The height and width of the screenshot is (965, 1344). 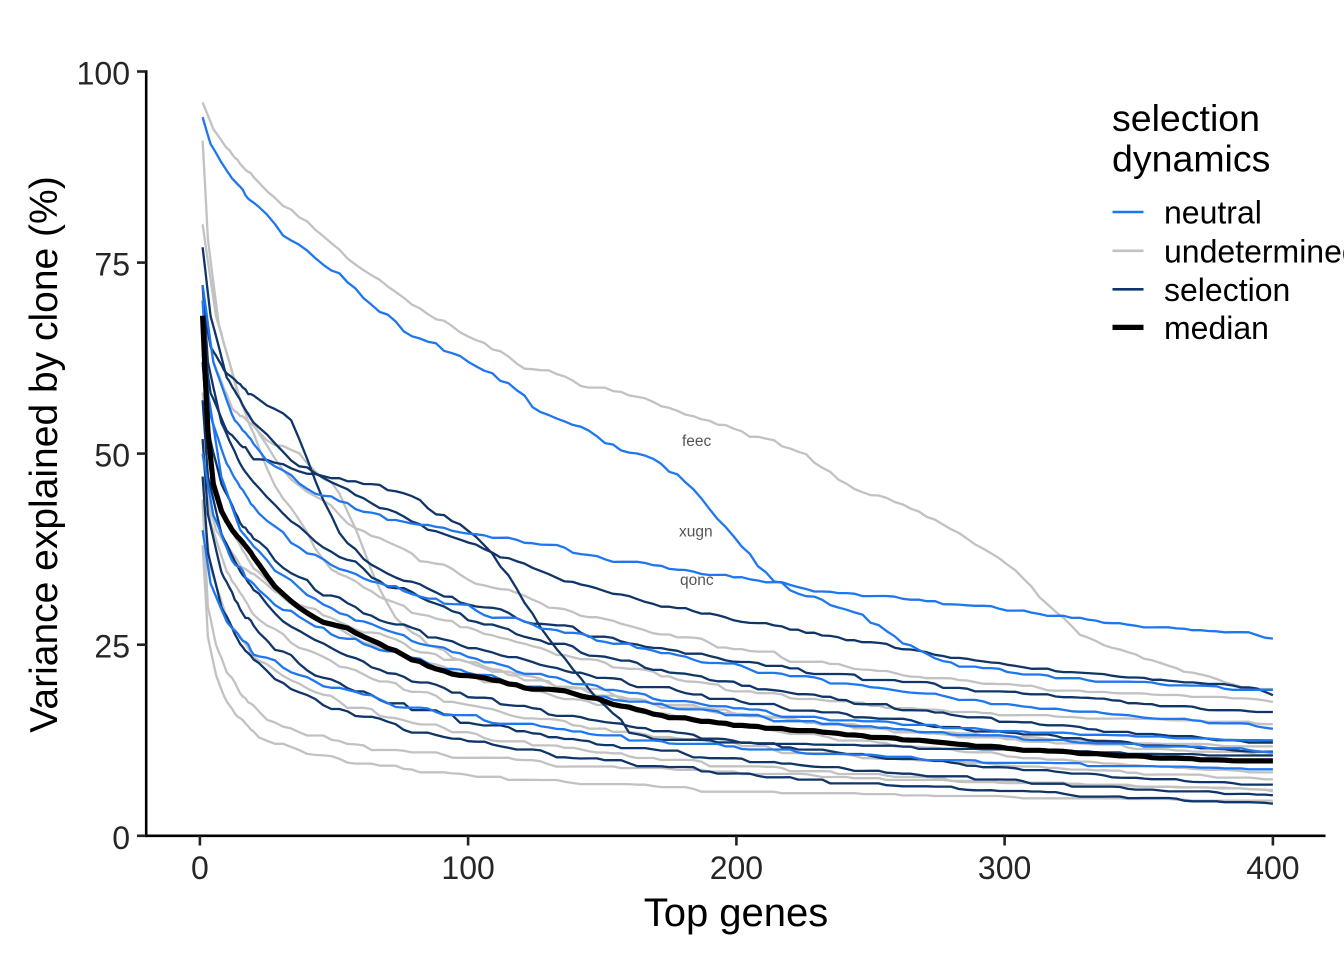 I want to click on svg-text: median, so click(x=1216, y=328).